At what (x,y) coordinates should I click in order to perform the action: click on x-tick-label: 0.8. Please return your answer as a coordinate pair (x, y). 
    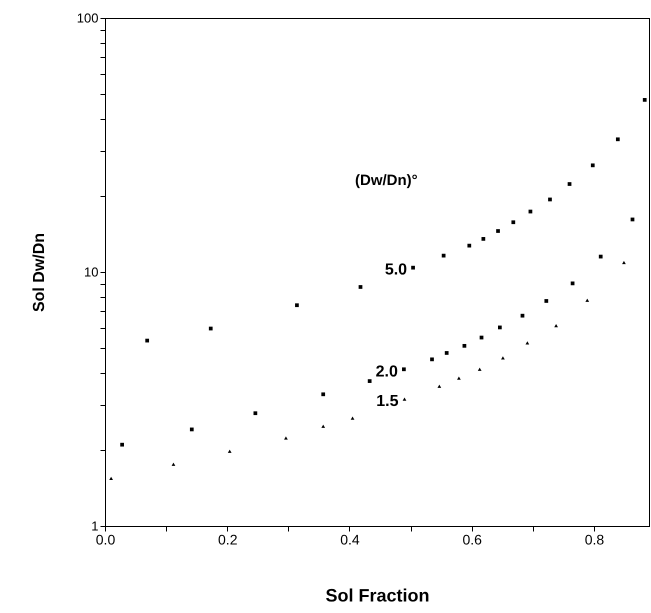
    Looking at the image, I should click on (594, 540).